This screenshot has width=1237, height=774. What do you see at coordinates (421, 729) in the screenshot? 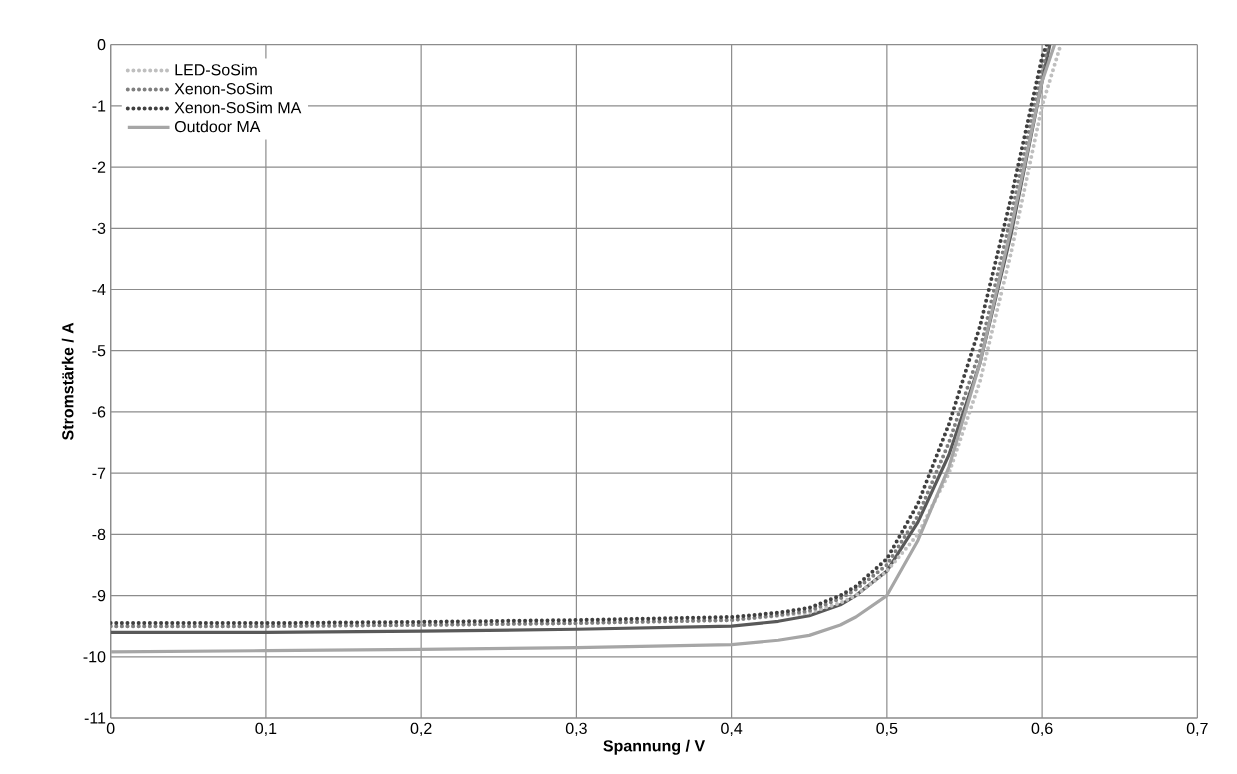
I see `x-tick-label: 0,2` at bounding box center [421, 729].